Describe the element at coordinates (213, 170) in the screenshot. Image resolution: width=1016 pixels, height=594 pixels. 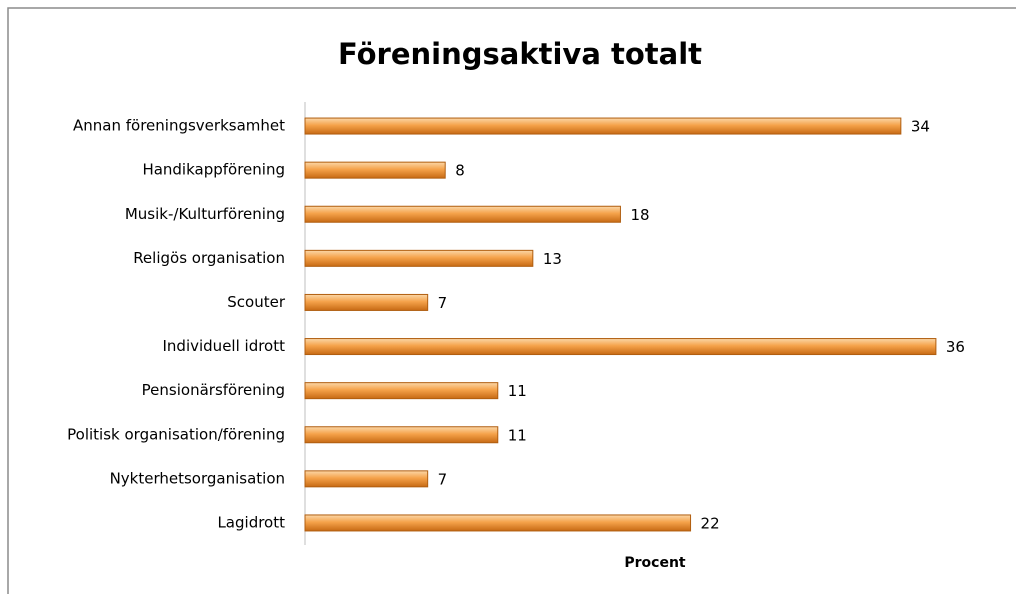
I see `y-tick-label: Handikappförening` at that location.